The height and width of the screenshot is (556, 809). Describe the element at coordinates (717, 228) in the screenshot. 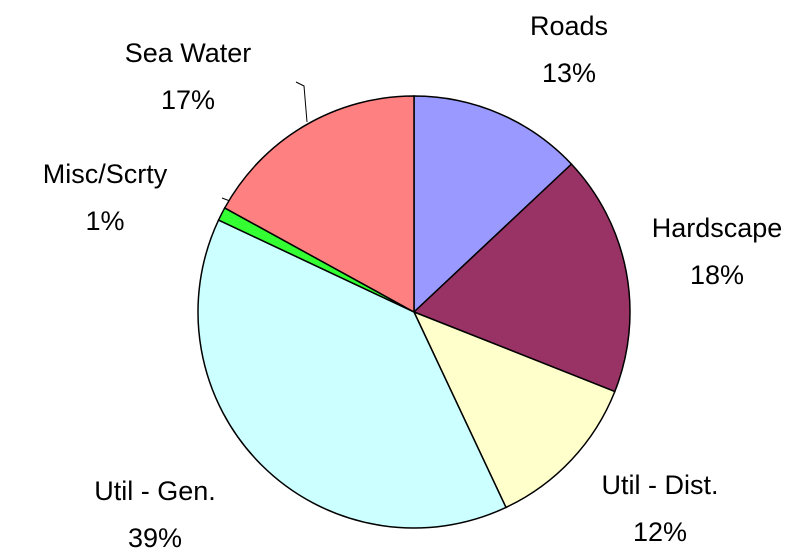

I see `slice-label: Hardscape` at that location.